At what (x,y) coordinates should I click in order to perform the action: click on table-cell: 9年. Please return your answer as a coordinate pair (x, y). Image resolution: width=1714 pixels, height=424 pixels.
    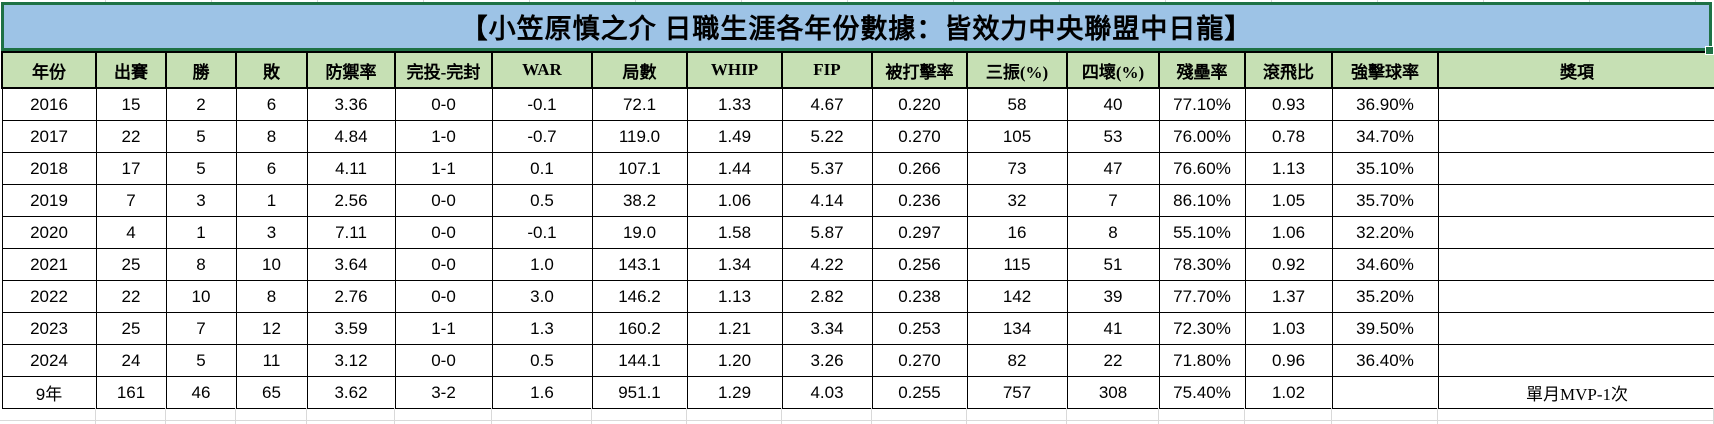
    Looking at the image, I should click on (49, 392).